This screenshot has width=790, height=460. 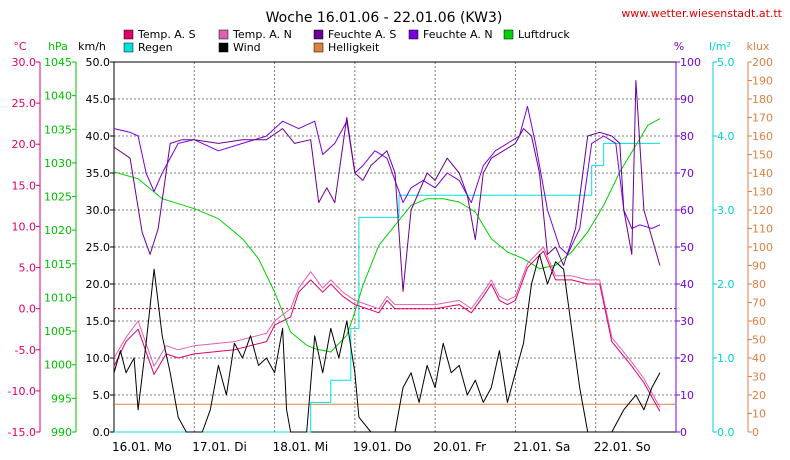 I want to click on tick-label: 2.0, so click(x=726, y=284).